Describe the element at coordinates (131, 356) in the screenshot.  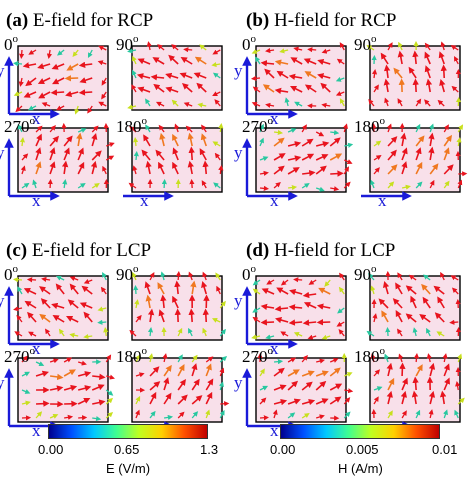
I see `angle-label: 180o` at that location.